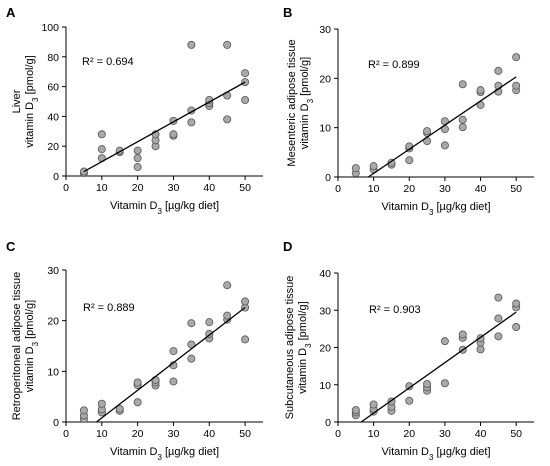 The width and height of the screenshot is (550, 466). What do you see at coordinates (17, 101) in the screenshot?
I see `y-axis-title-line1: Liver` at bounding box center [17, 101].